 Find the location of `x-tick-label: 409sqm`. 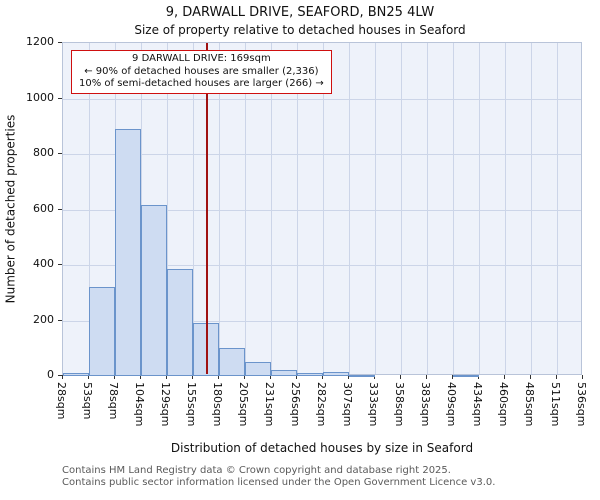

x-tick-label: 409sqm is located at coordinates (451, 404).